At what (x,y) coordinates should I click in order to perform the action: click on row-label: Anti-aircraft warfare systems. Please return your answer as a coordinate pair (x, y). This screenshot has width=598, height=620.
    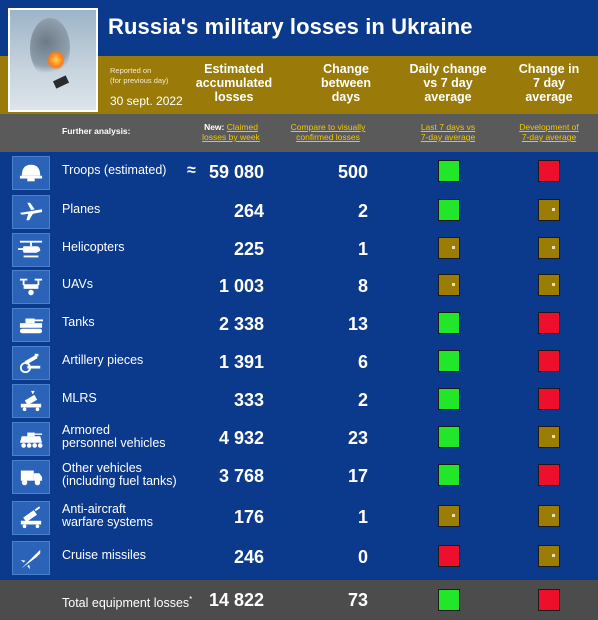
    Looking at the image, I should click on (107, 516).